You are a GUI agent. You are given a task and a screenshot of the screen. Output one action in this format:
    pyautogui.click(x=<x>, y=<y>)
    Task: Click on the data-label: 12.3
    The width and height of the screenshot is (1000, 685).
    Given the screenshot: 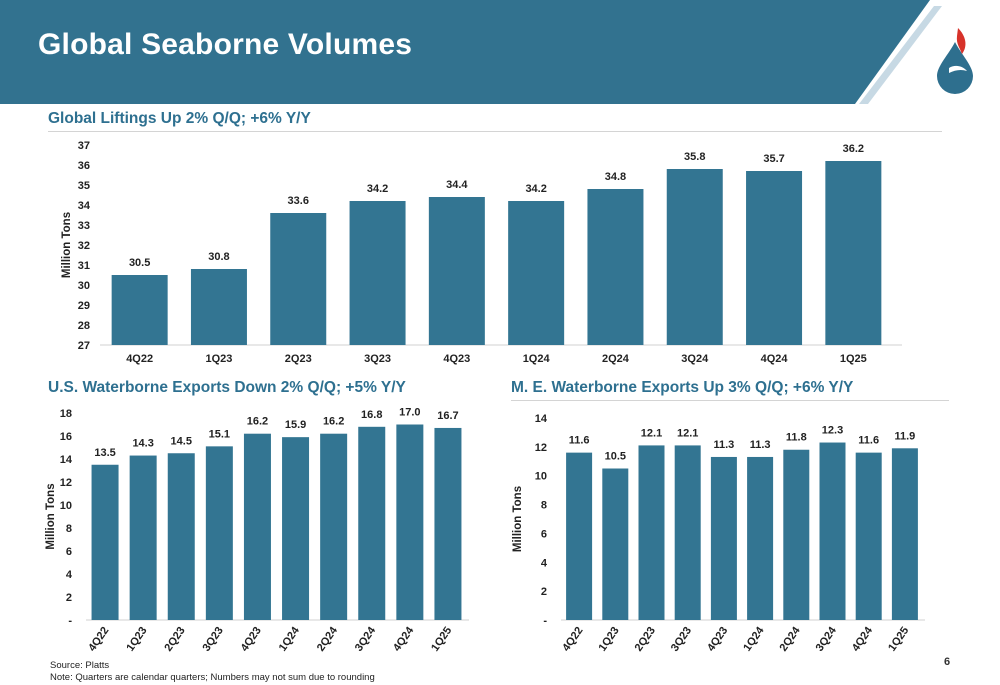 What is the action you would take?
    pyautogui.click(x=832, y=431)
    